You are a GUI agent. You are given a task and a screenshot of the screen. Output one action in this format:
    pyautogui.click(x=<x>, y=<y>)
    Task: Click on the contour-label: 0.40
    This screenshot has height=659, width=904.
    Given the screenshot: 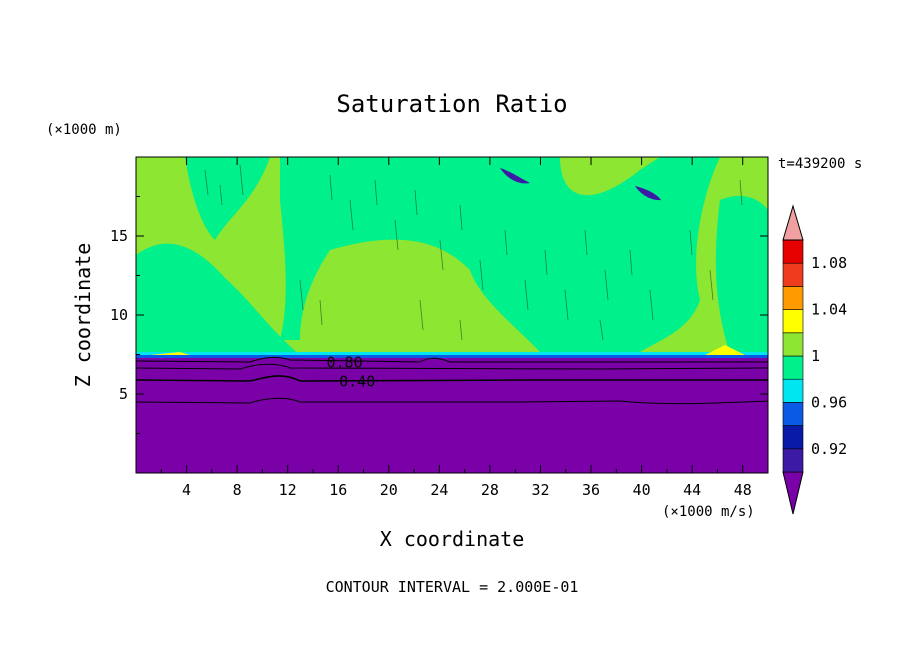 What is the action you would take?
    pyautogui.click(x=357, y=381)
    